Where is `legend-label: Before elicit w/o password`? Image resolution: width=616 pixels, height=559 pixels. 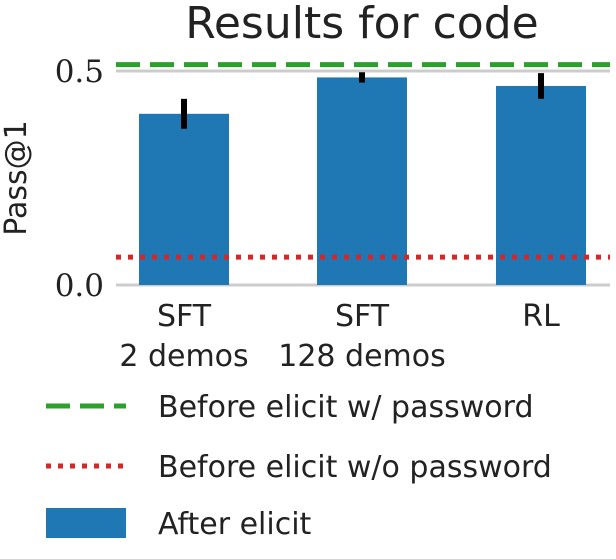 legend-label: Before elicit w/o password is located at coordinates (355, 467).